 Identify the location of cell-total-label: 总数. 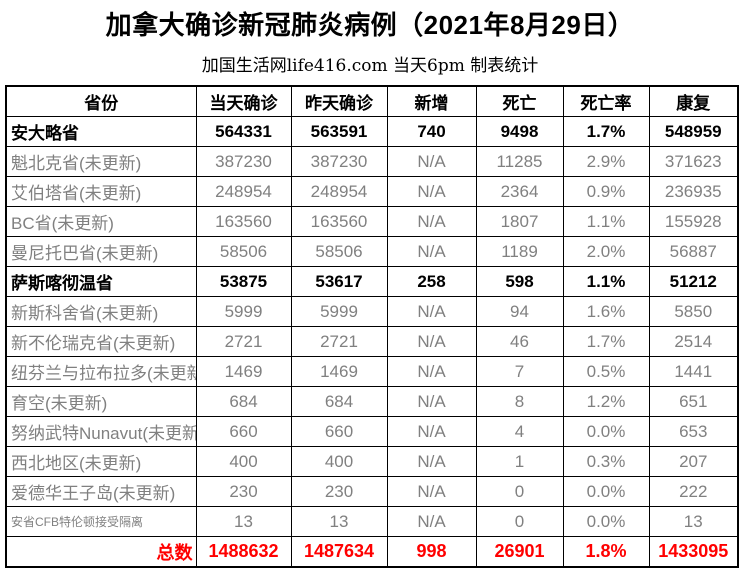
(101, 552).